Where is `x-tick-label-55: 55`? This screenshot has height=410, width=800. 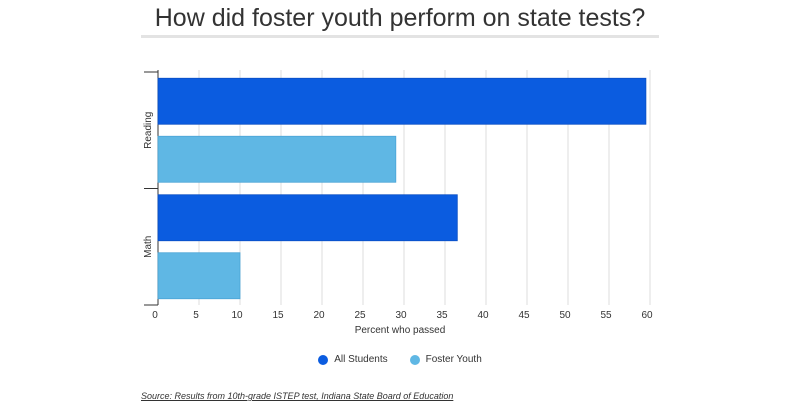
x-tick-label-55: 55 is located at coordinates (606, 315).